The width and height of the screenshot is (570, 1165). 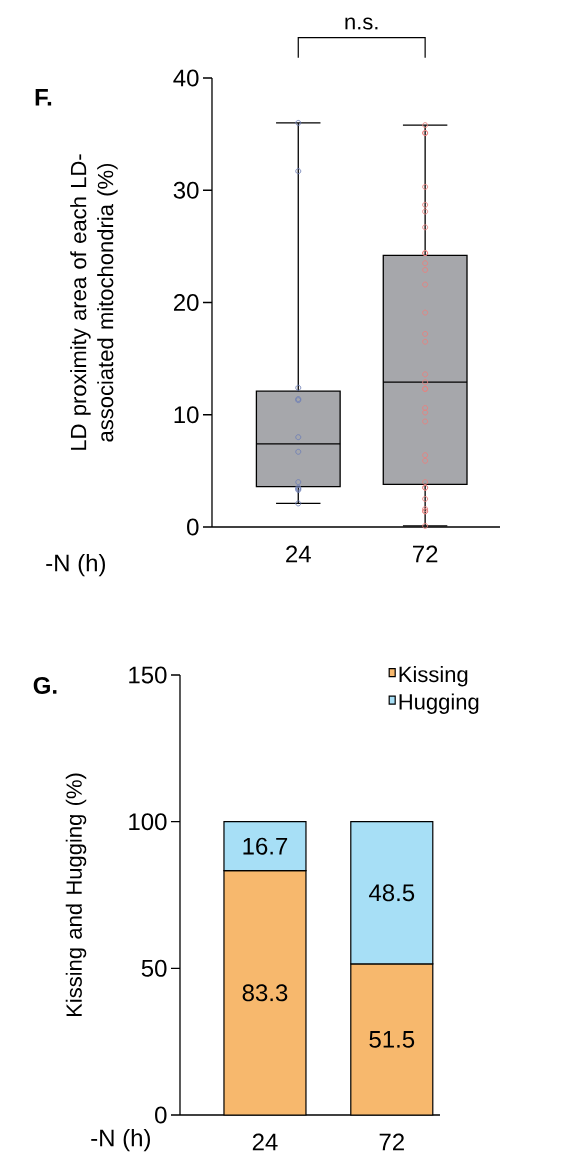 What do you see at coordinates (76, 895) in the screenshot?
I see `y-axis-title: Kissing and Hugging (%)` at bounding box center [76, 895].